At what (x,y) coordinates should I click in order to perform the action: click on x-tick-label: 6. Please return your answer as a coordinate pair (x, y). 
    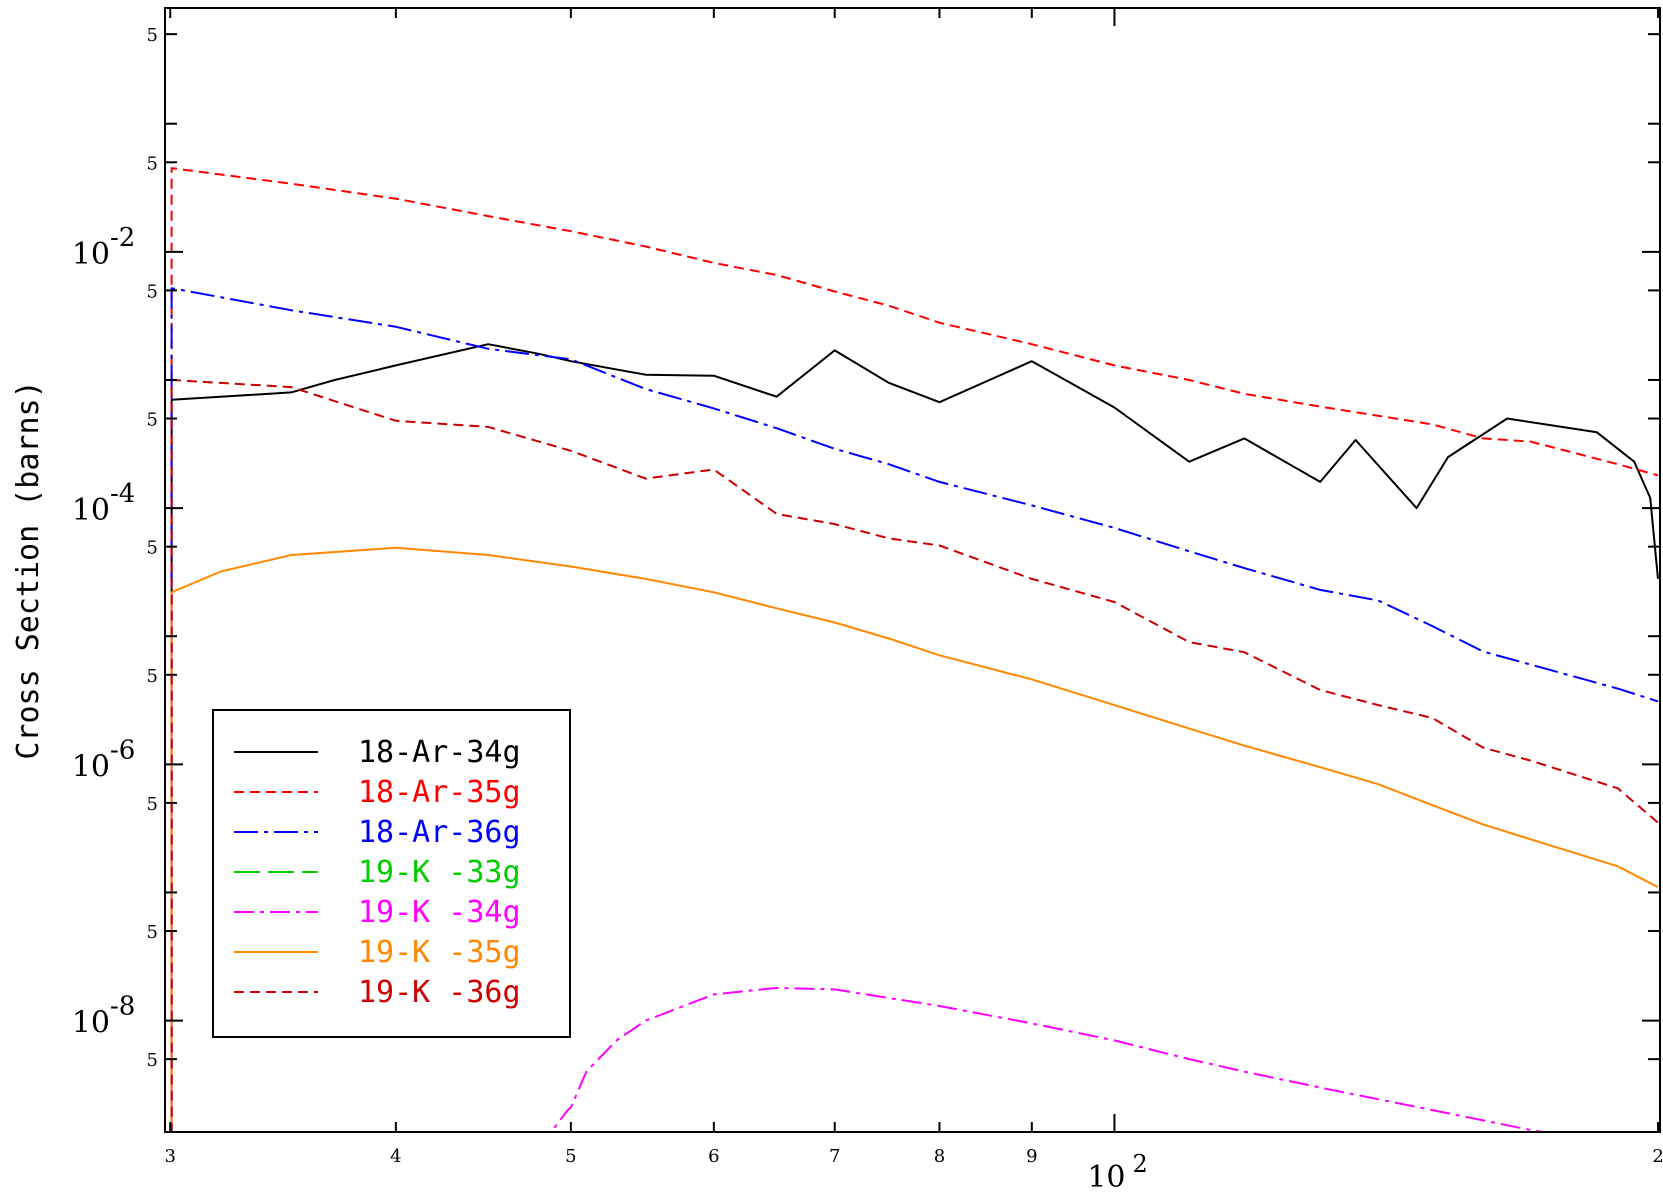
    Looking at the image, I should click on (713, 1156).